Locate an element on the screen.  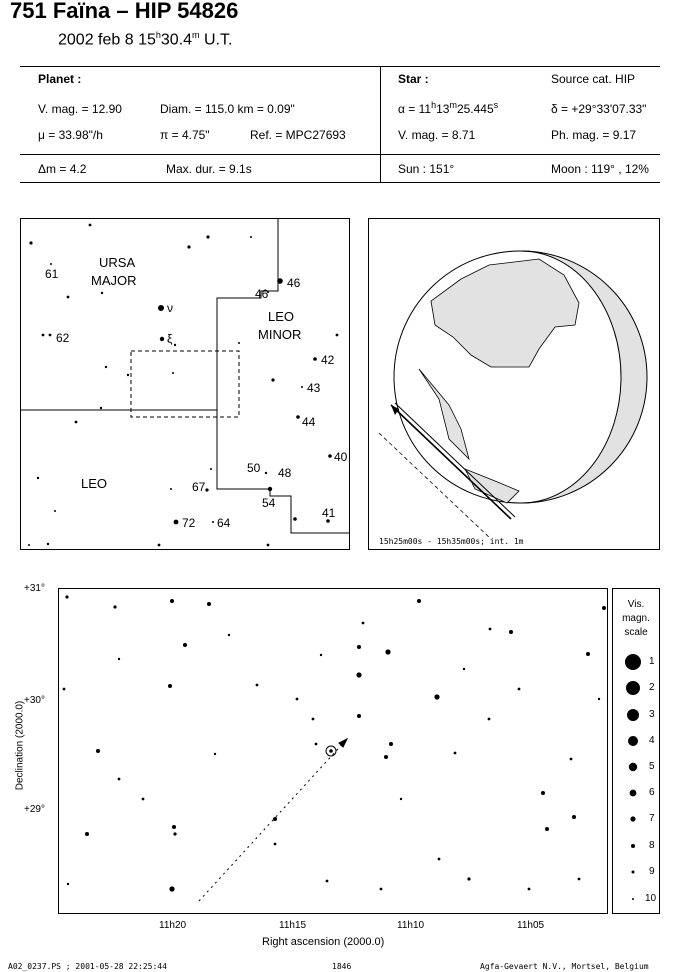
star-label-40: 40 is located at coordinates (341, 457).